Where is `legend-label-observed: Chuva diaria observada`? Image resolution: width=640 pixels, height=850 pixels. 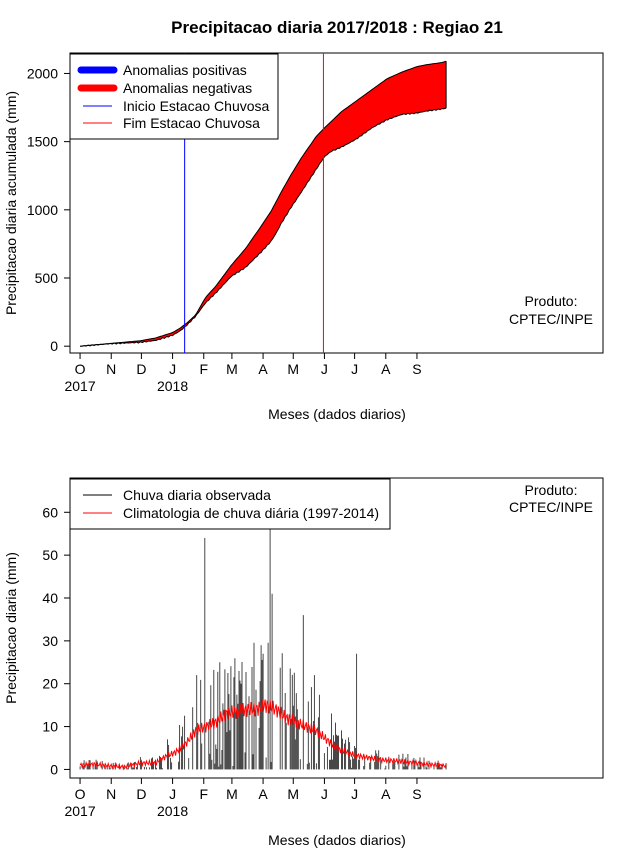
legend-label-observed: Chuva diaria observada is located at coordinates (197, 495).